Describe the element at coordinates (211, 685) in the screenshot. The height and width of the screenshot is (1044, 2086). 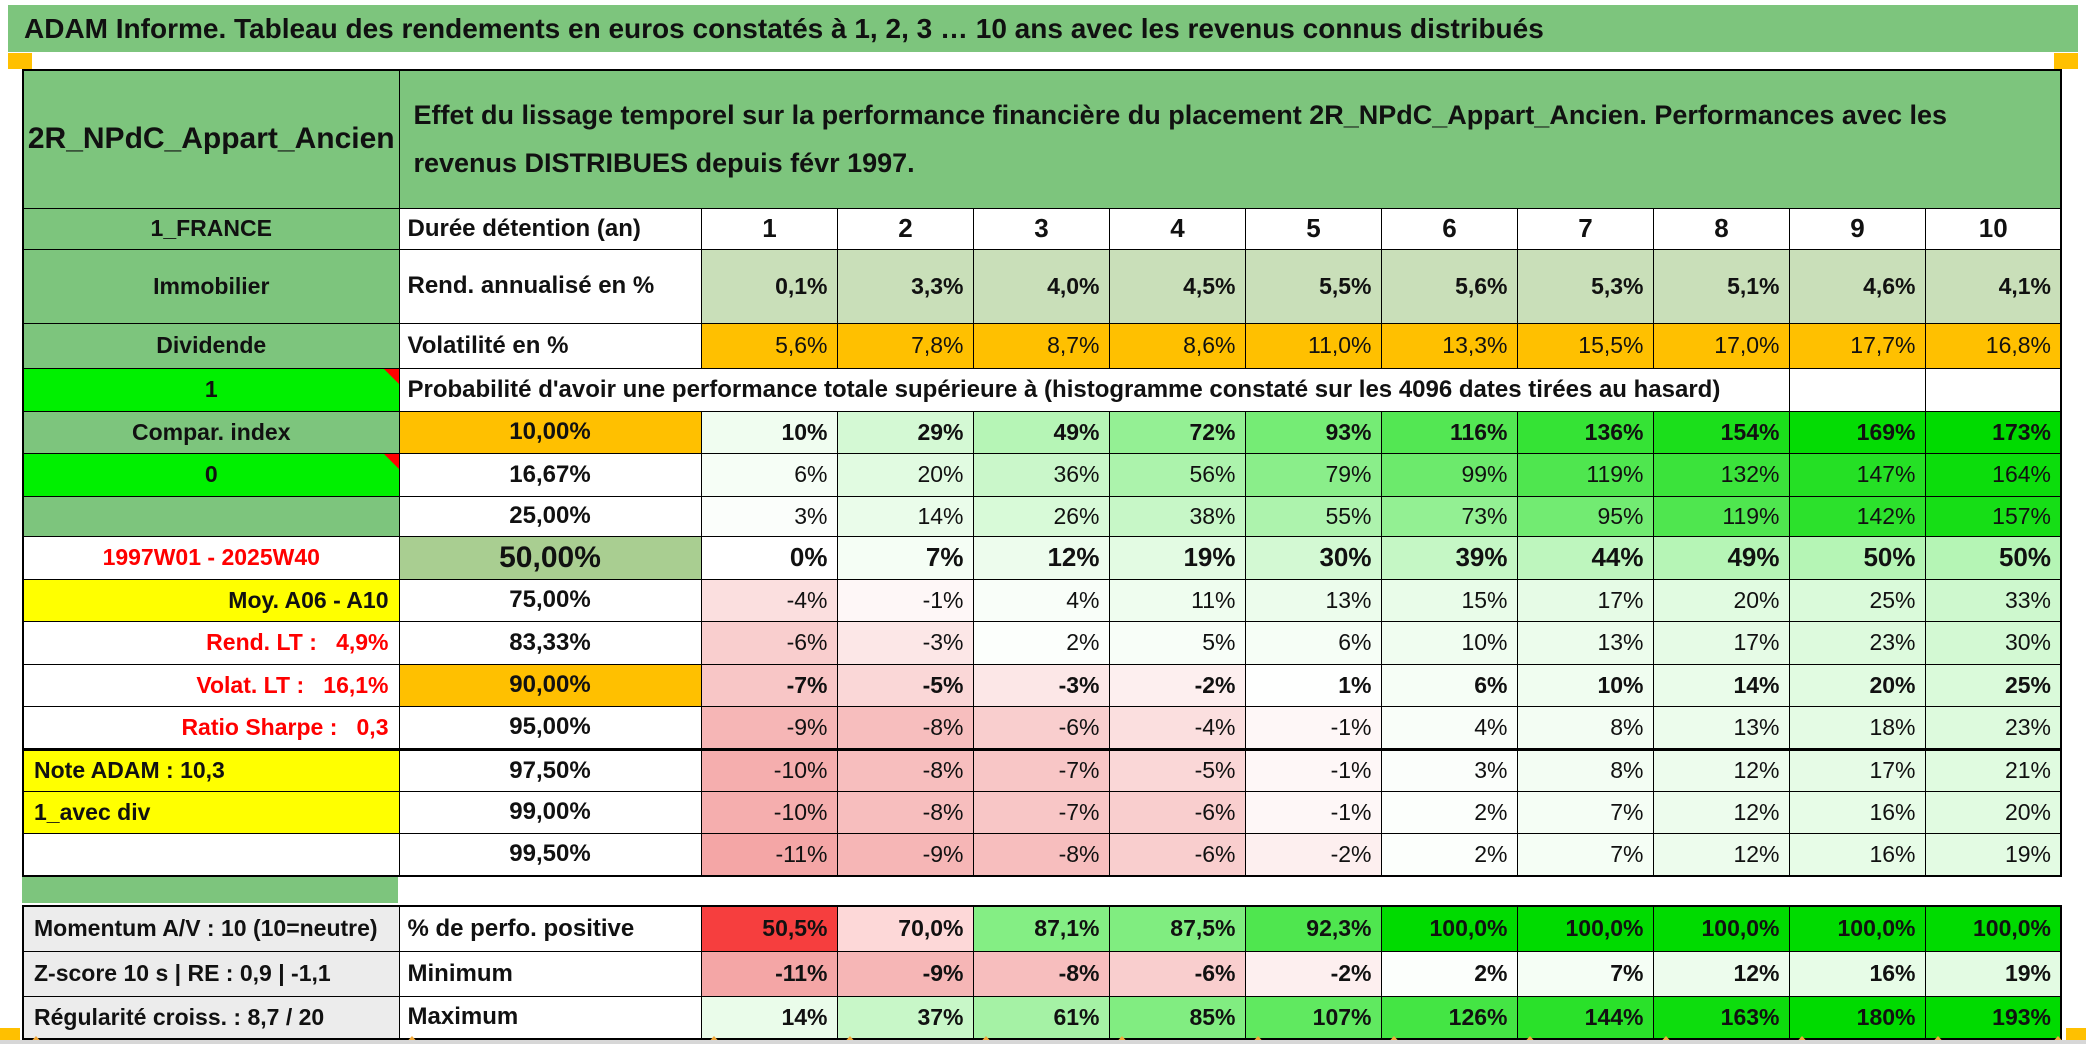
I see `pct-90-left-label: Volat. LT : 16,1%` at that location.